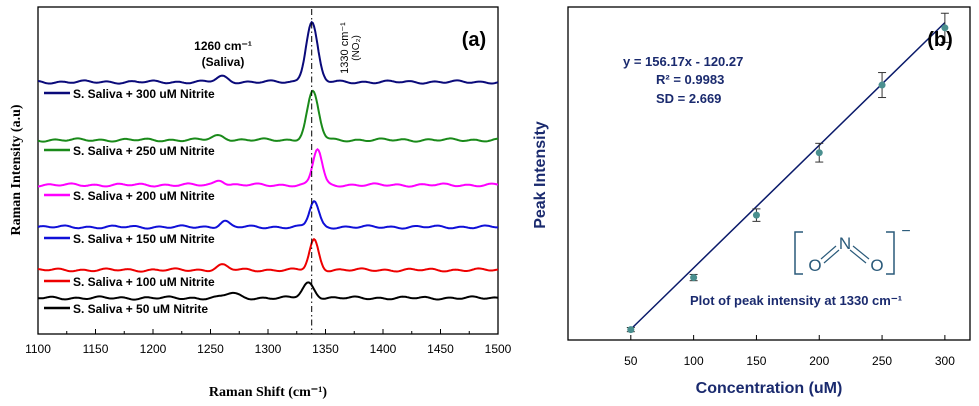 The height and width of the screenshot is (406, 979). I want to click on x-axis-title-b: Concentration (uM), so click(769, 388).